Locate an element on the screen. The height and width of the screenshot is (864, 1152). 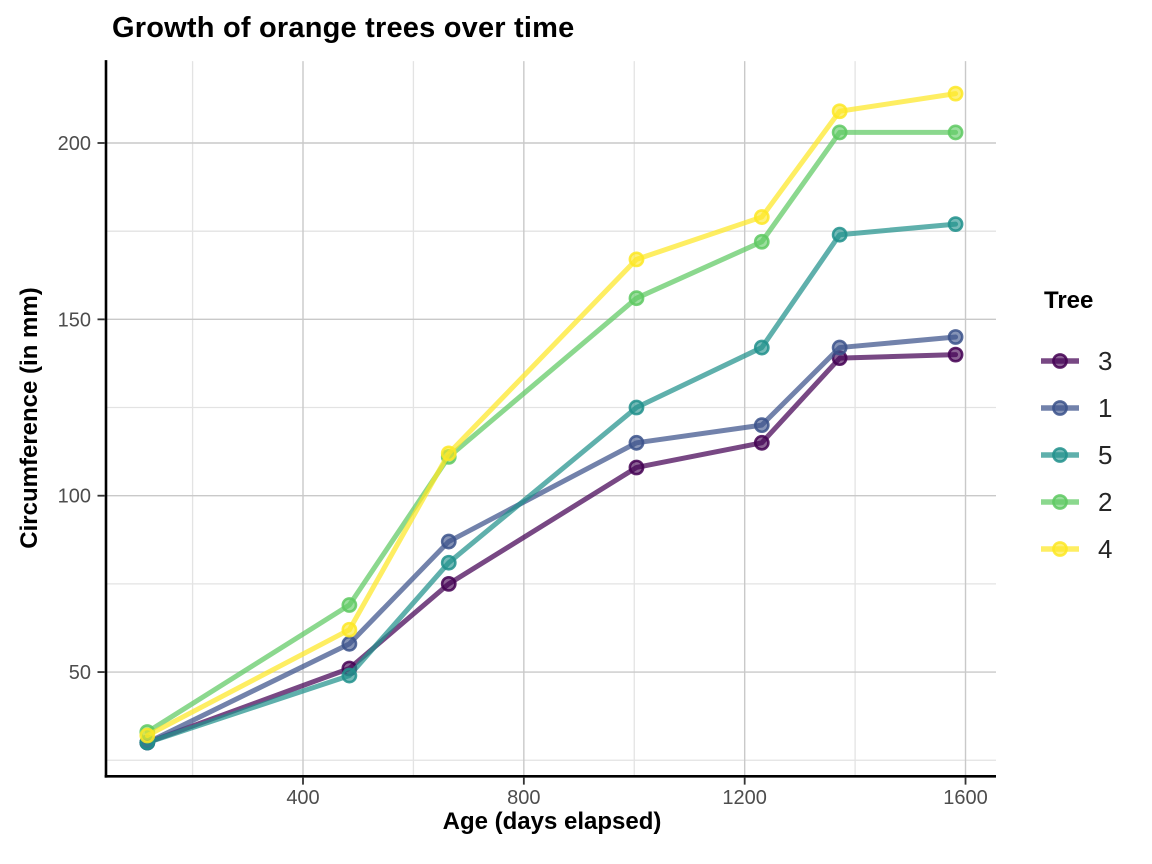
x-tick-label: 400 is located at coordinates (302, 798).